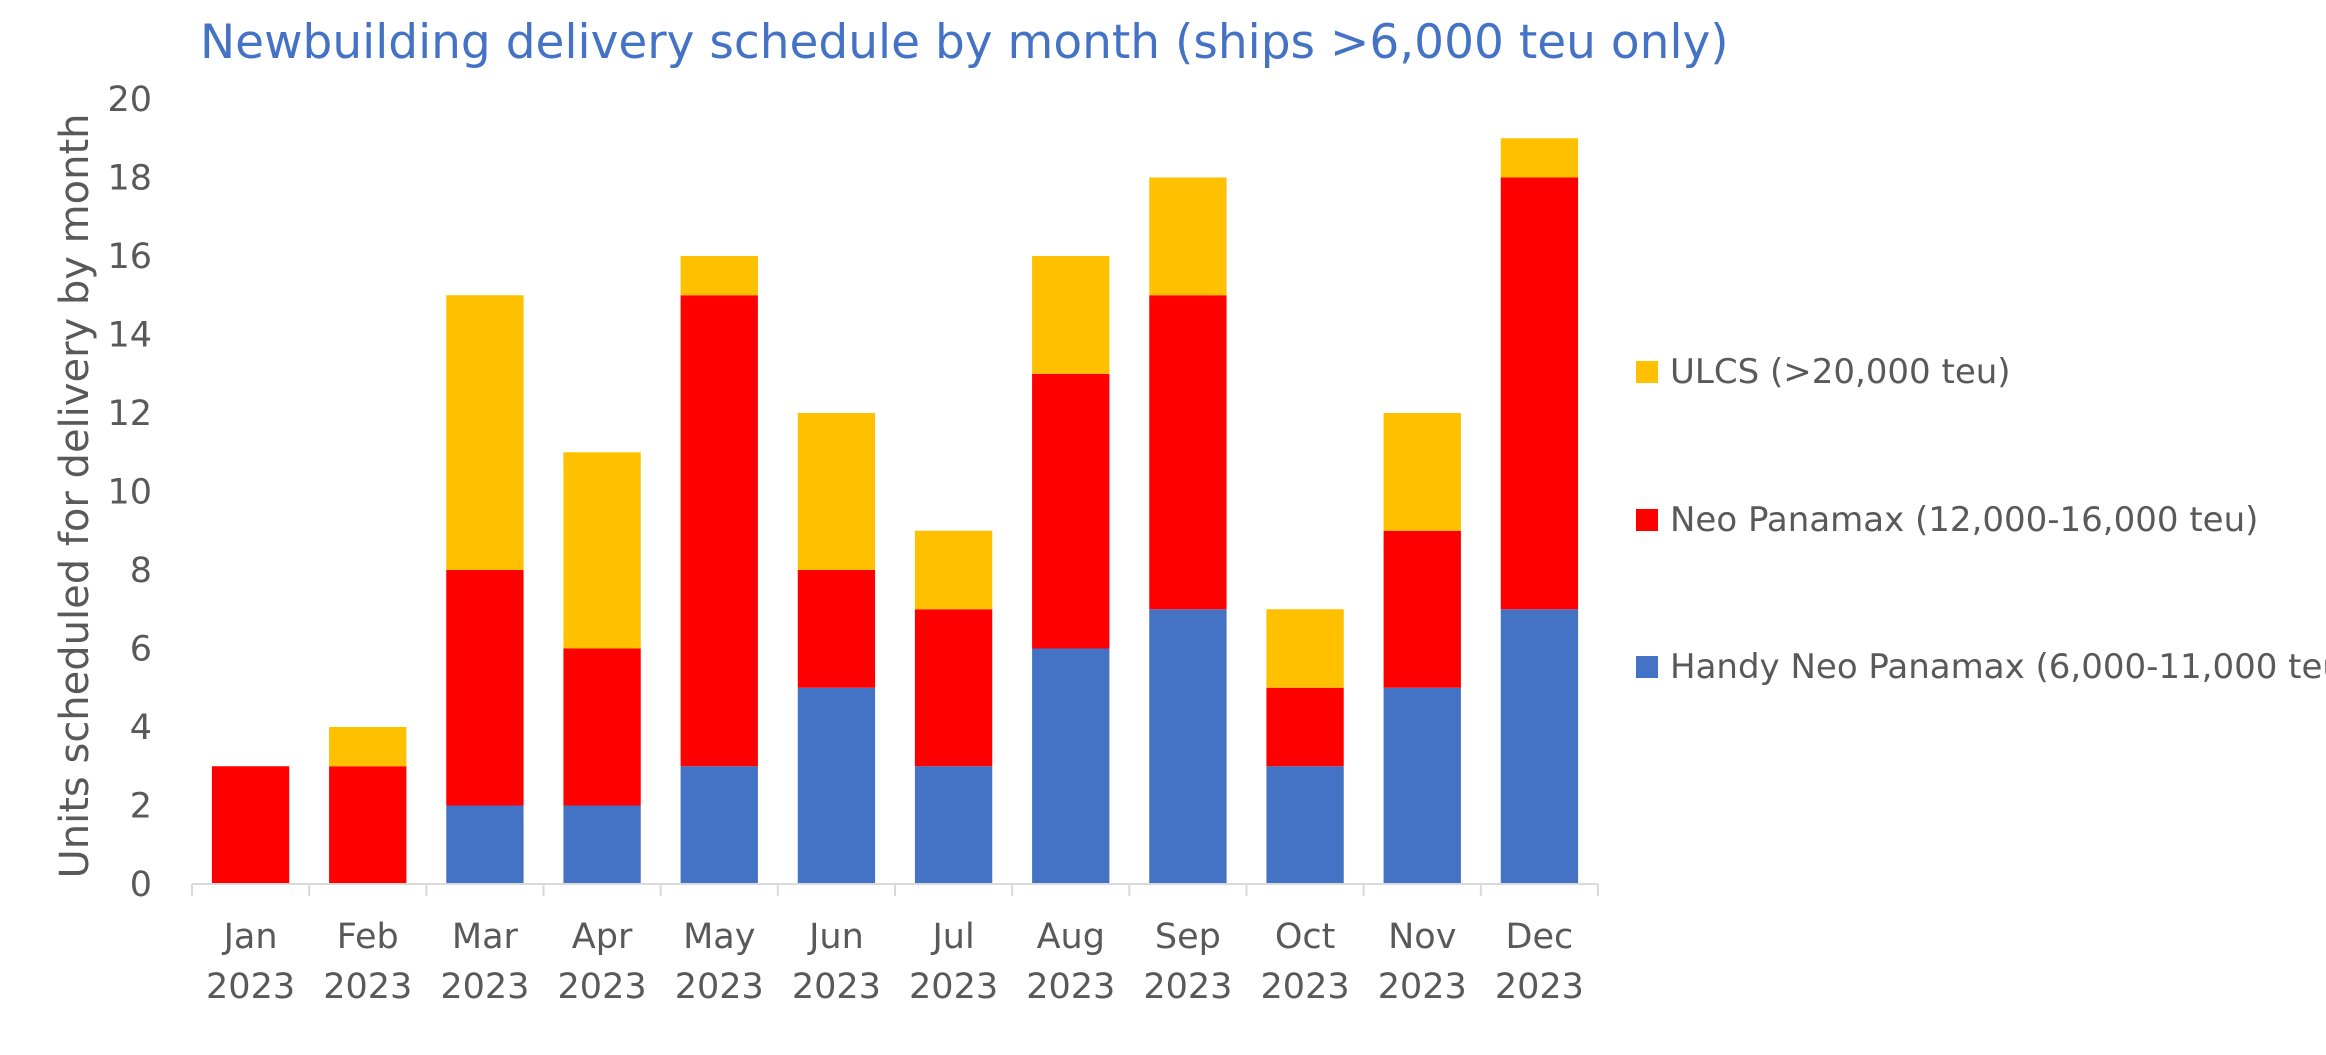 The image size is (2326, 1055). What do you see at coordinates (719, 937) in the screenshot?
I see `x-tick-label-month: May` at bounding box center [719, 937].